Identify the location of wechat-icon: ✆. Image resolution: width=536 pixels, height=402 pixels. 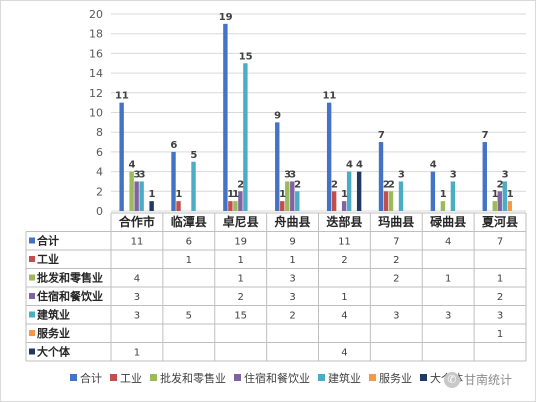
(452, 379).